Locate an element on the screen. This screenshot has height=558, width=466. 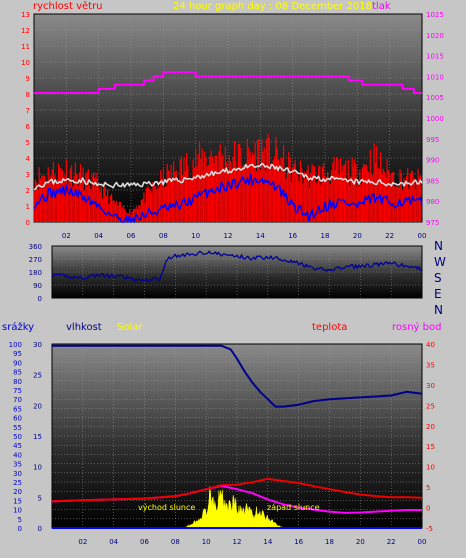
wind-y-tick: 12 is located at coordinates (25, 31).